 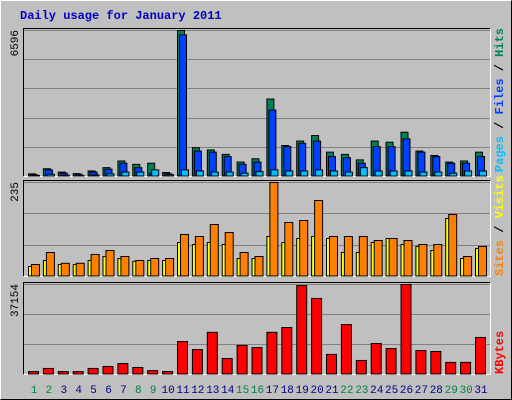 I want to click on x-tick-label: 19, so click(x=302, y=391).